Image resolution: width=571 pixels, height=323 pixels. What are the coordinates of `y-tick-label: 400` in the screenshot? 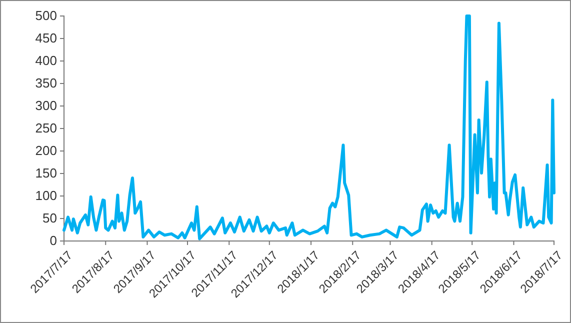 It's located at (46, 60).